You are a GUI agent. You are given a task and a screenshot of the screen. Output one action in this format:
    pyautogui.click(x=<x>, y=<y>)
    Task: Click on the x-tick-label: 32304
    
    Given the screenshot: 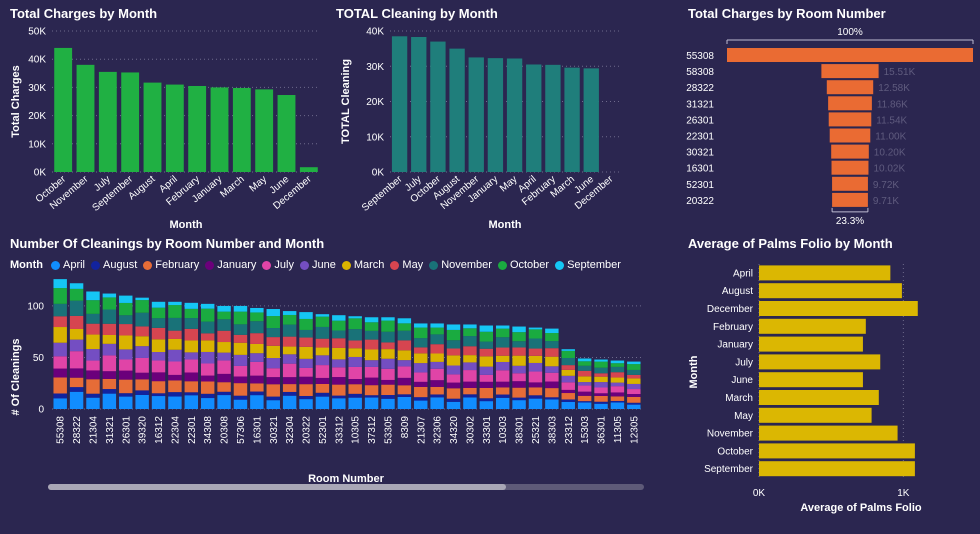 What is the action you would take?
    pyautogui.click(x=290, y=430)
    